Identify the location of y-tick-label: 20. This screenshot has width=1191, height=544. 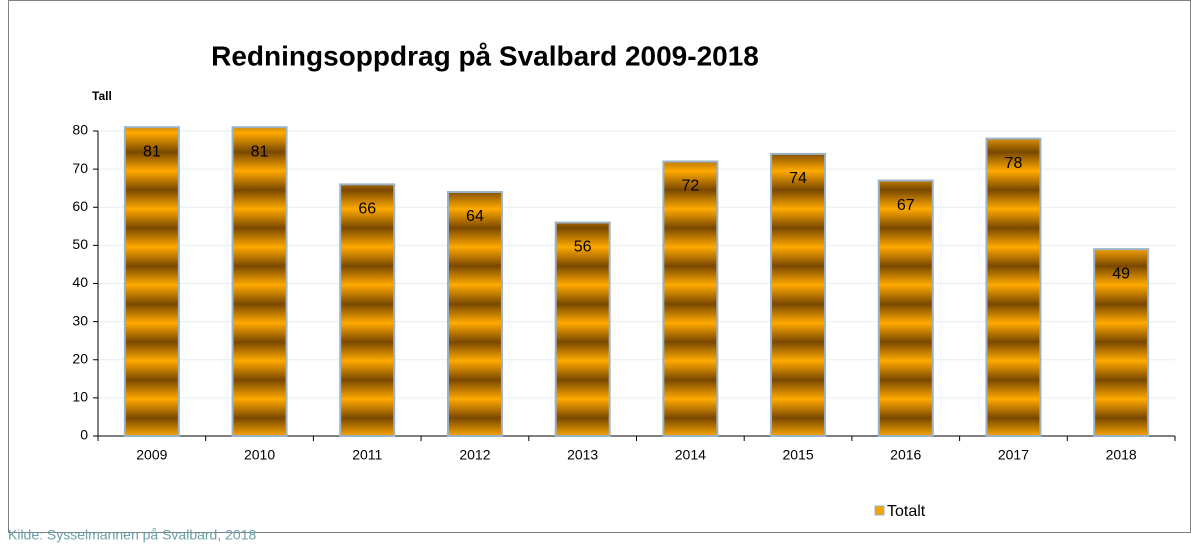
(80, 358).